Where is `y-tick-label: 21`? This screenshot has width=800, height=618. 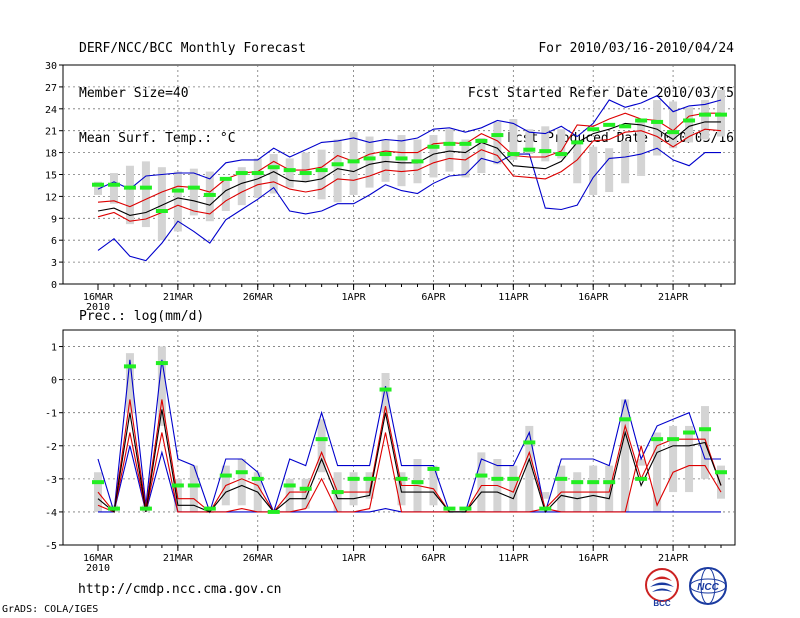 y-tick-label: 21 is located at coordinates (51, 132).